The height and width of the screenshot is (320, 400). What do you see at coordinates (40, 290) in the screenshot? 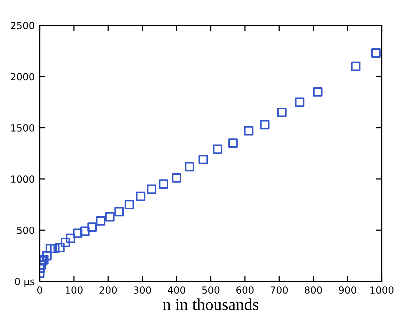
I see `x-tick-label: 0` at bounding box center [40, 290].